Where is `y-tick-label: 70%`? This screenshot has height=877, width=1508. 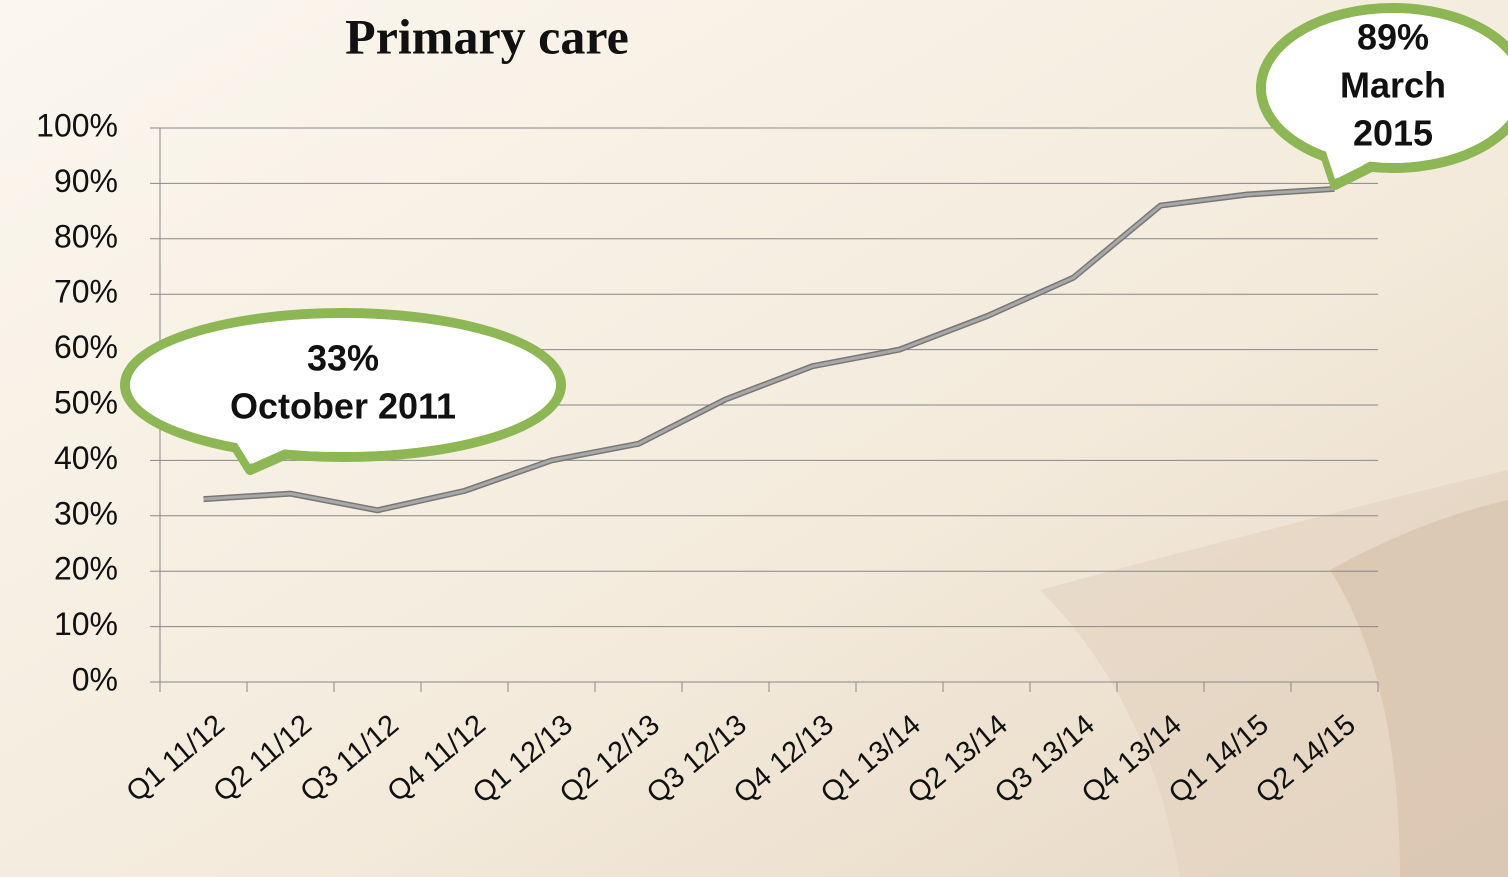 y-tick-label: 70% is located at coordinates (86, 292).